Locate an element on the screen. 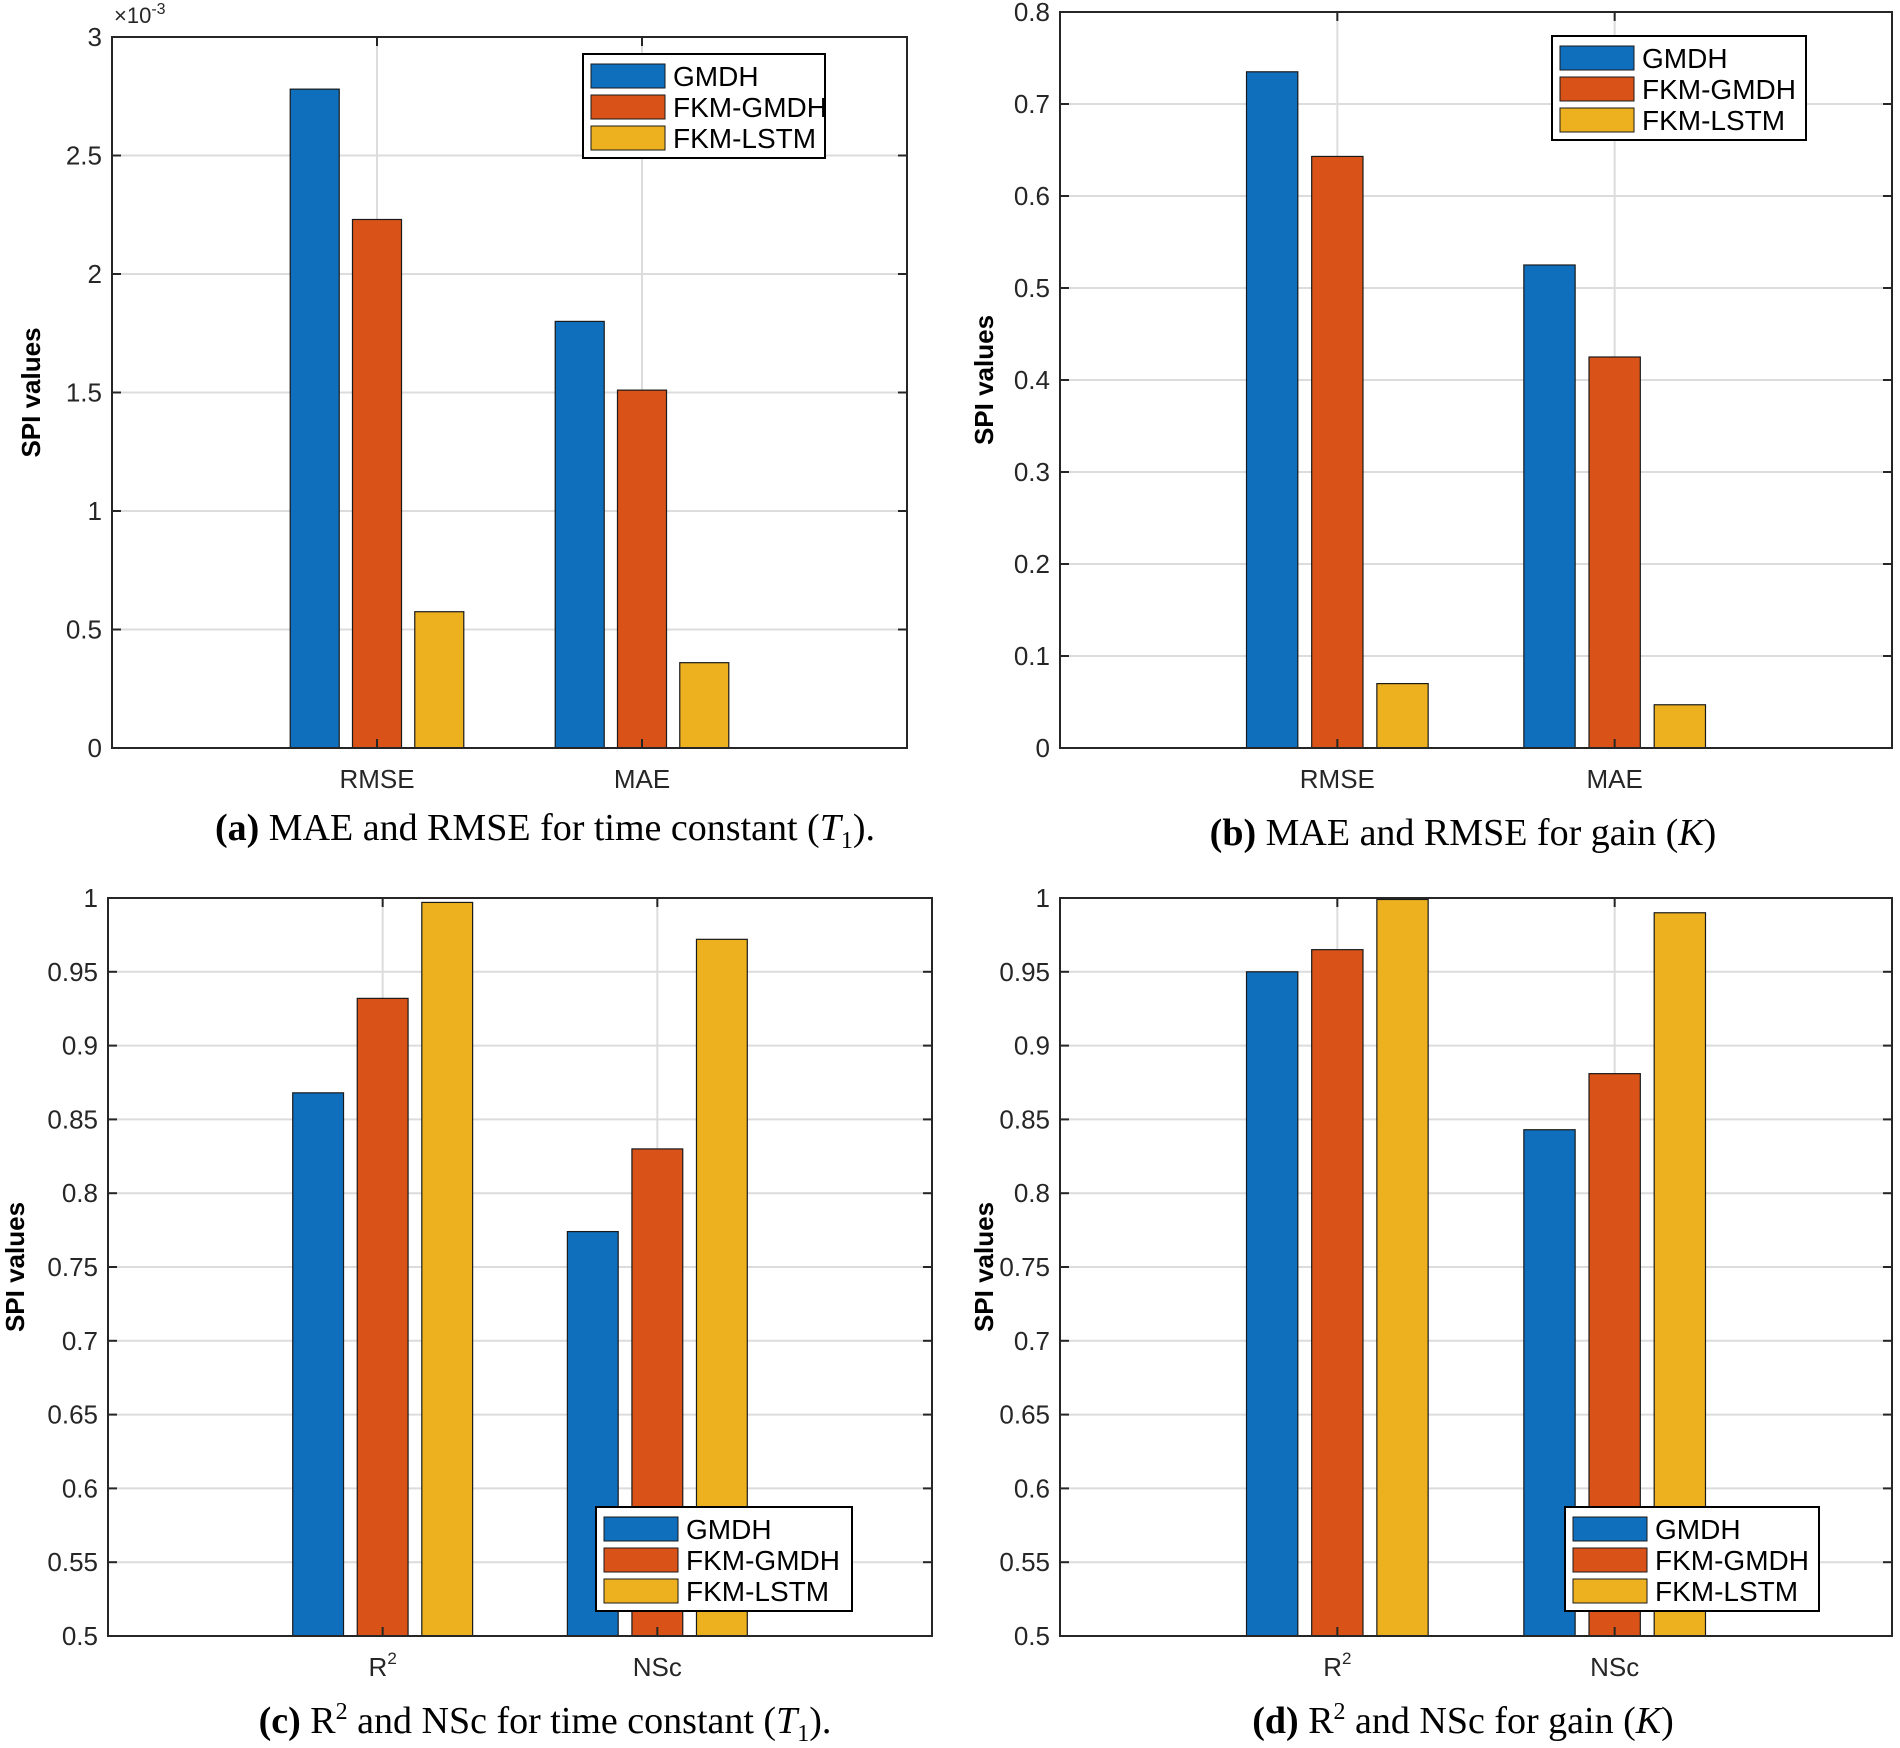 This screenshot has height=1748, width=1900. caption-end: ) is located at coordinates (1667, 1721).